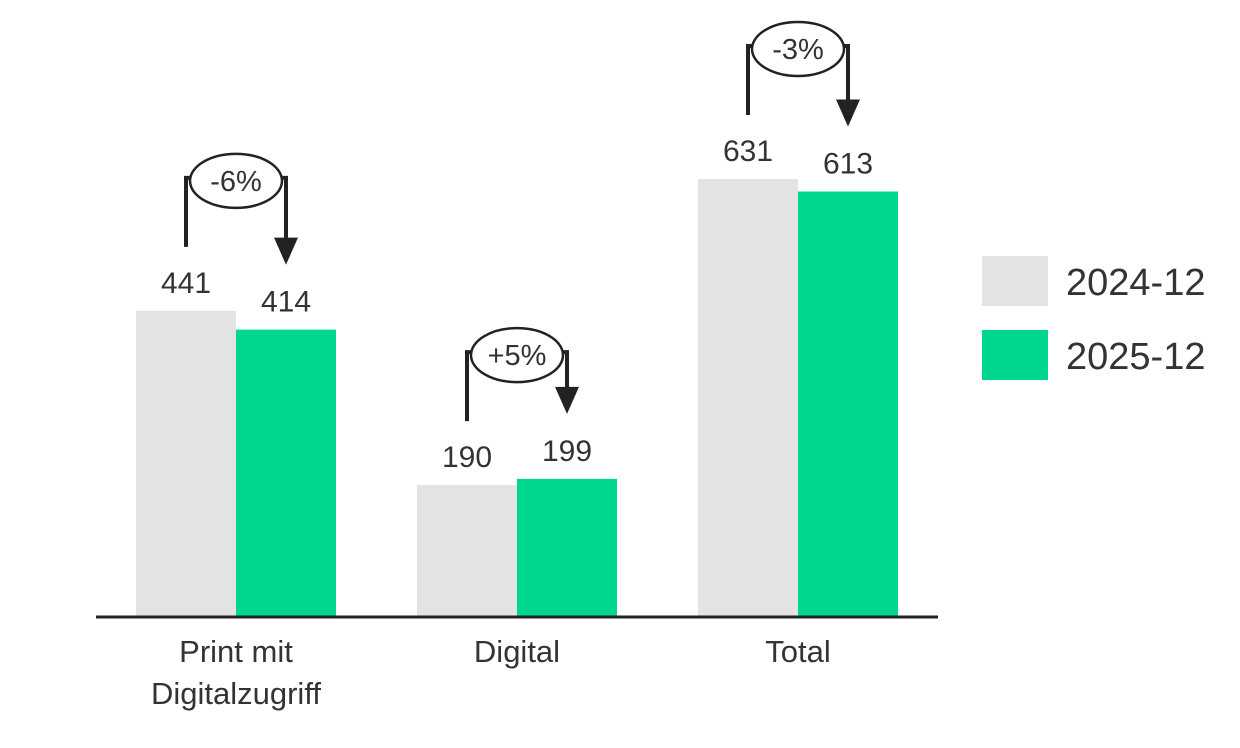 Image resolution: width=1240 pixels, height=748 pixels. I want to click on value-label: 190, so click(467, 457).